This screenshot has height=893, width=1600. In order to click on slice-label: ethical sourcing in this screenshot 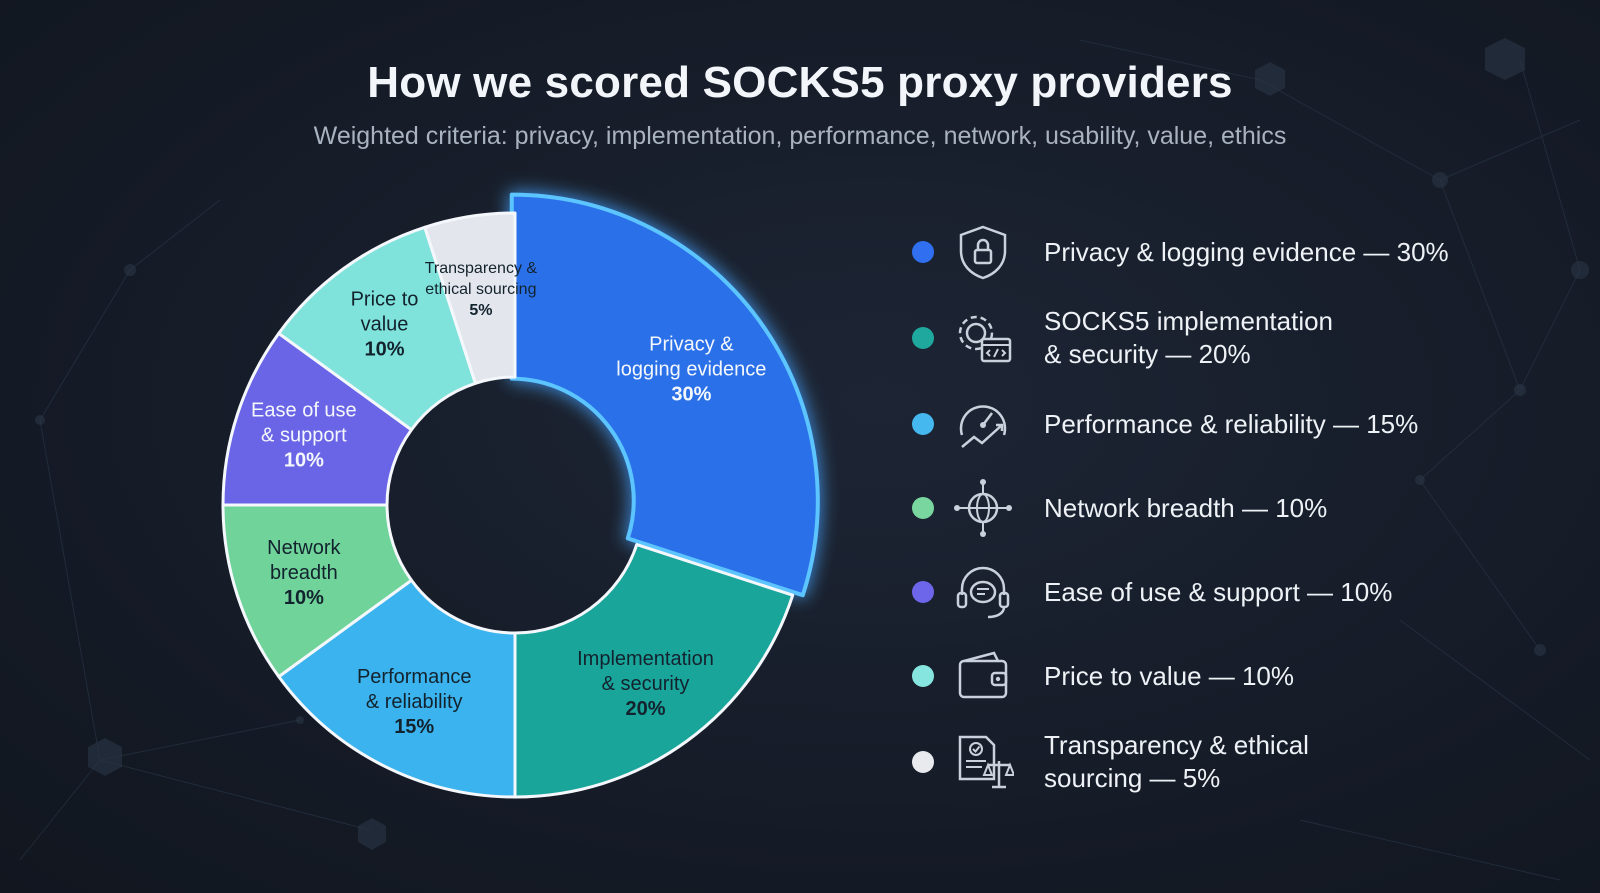, I will do `click(480, 289)`.